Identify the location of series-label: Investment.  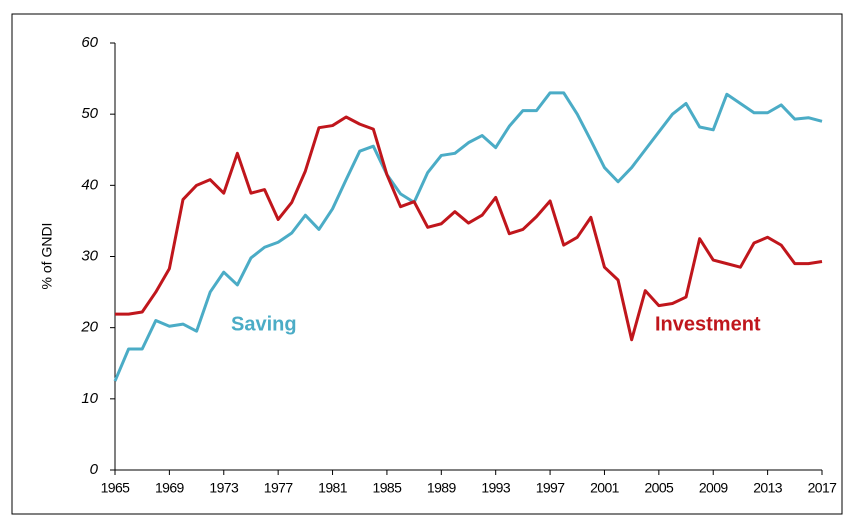
(708, 324).